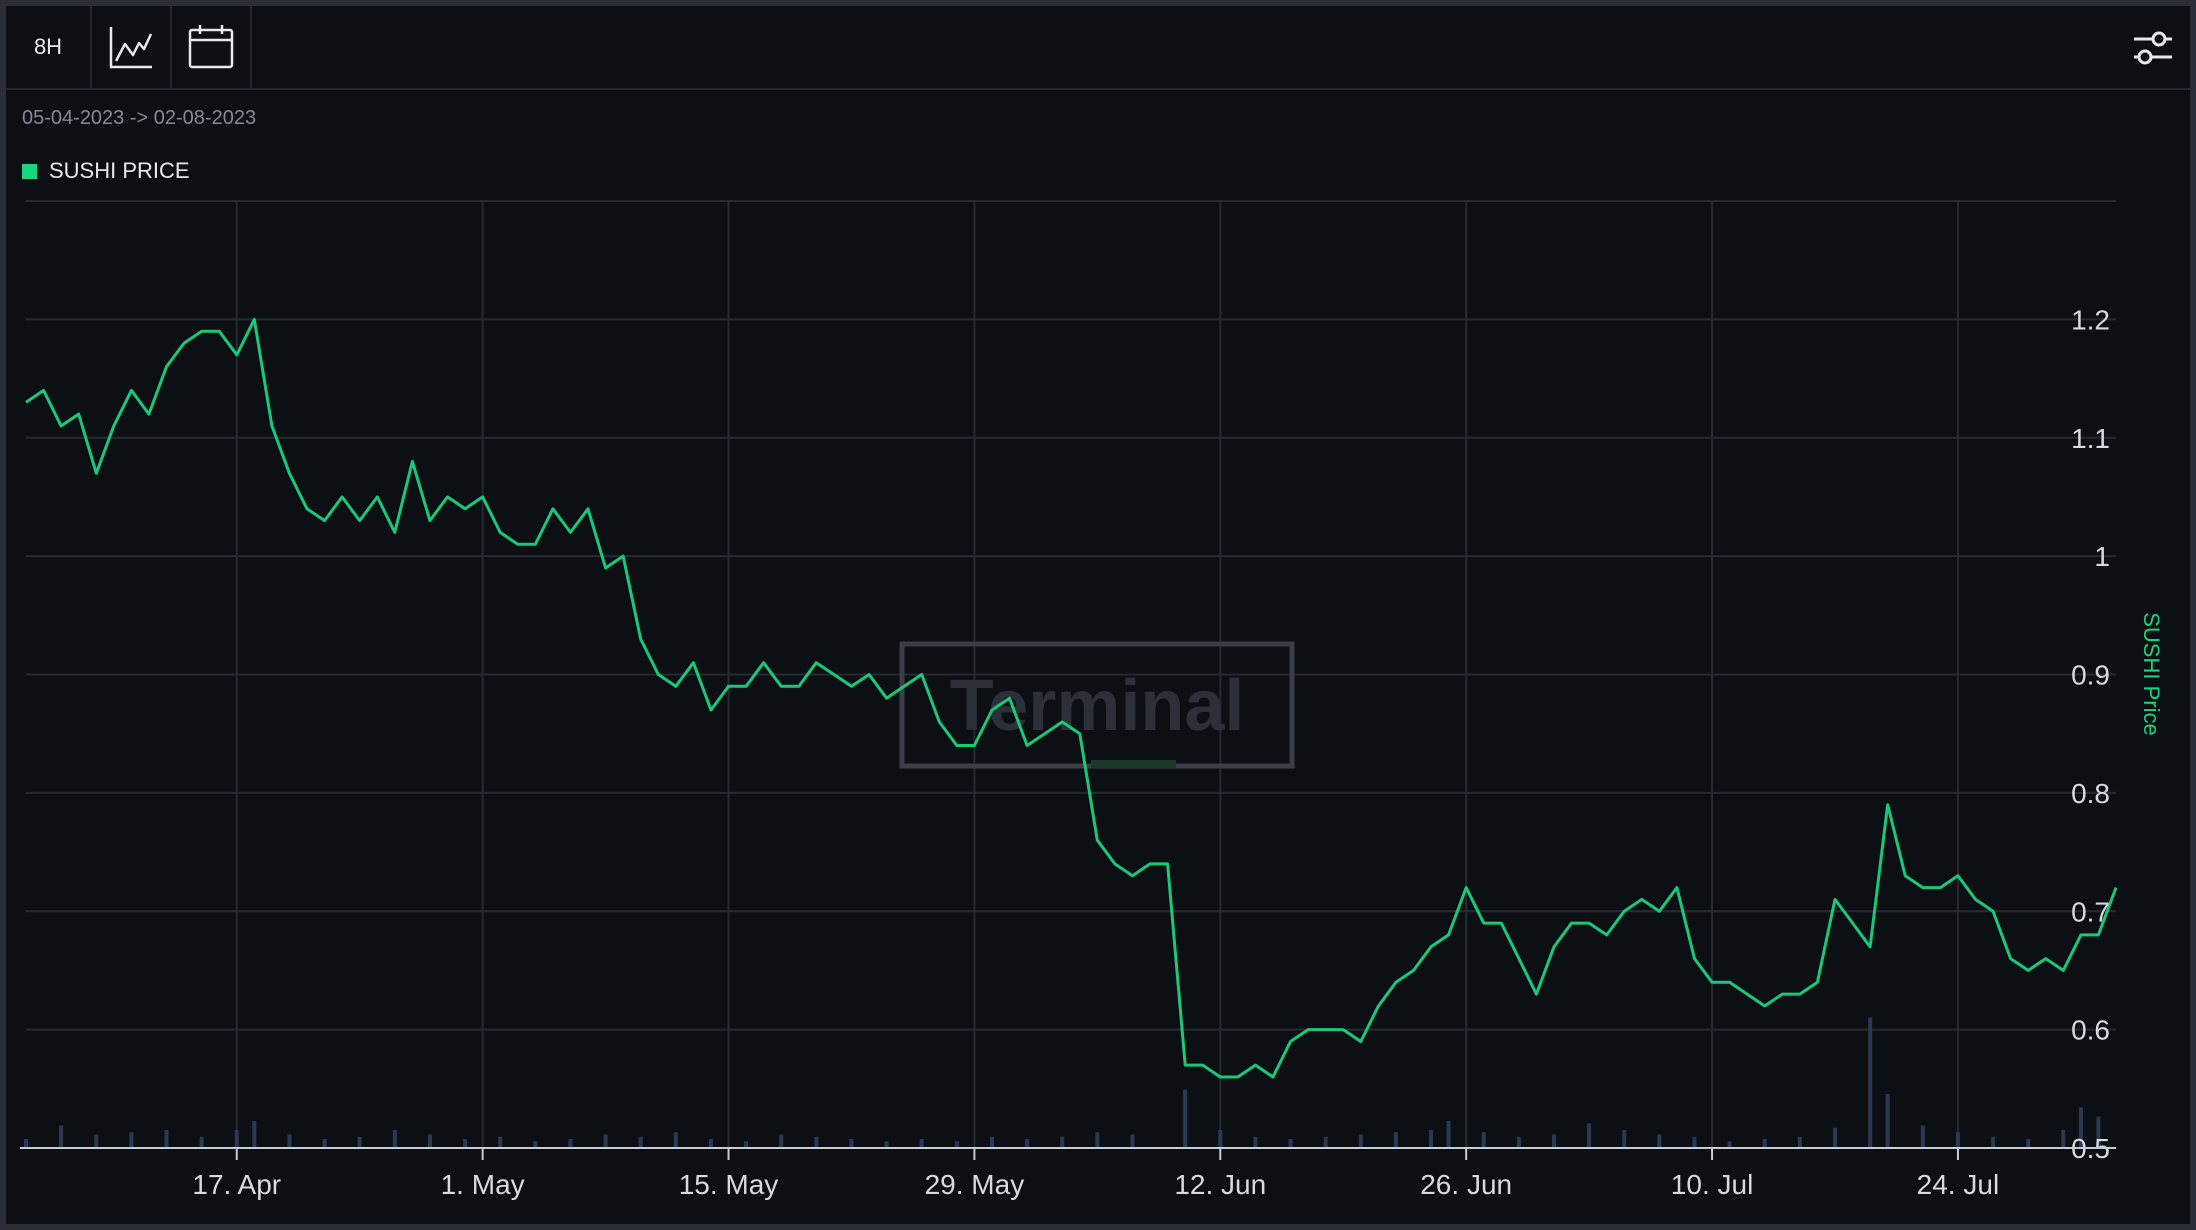  I want to click on y-tick-label: 0.7, so click(2090, 911).